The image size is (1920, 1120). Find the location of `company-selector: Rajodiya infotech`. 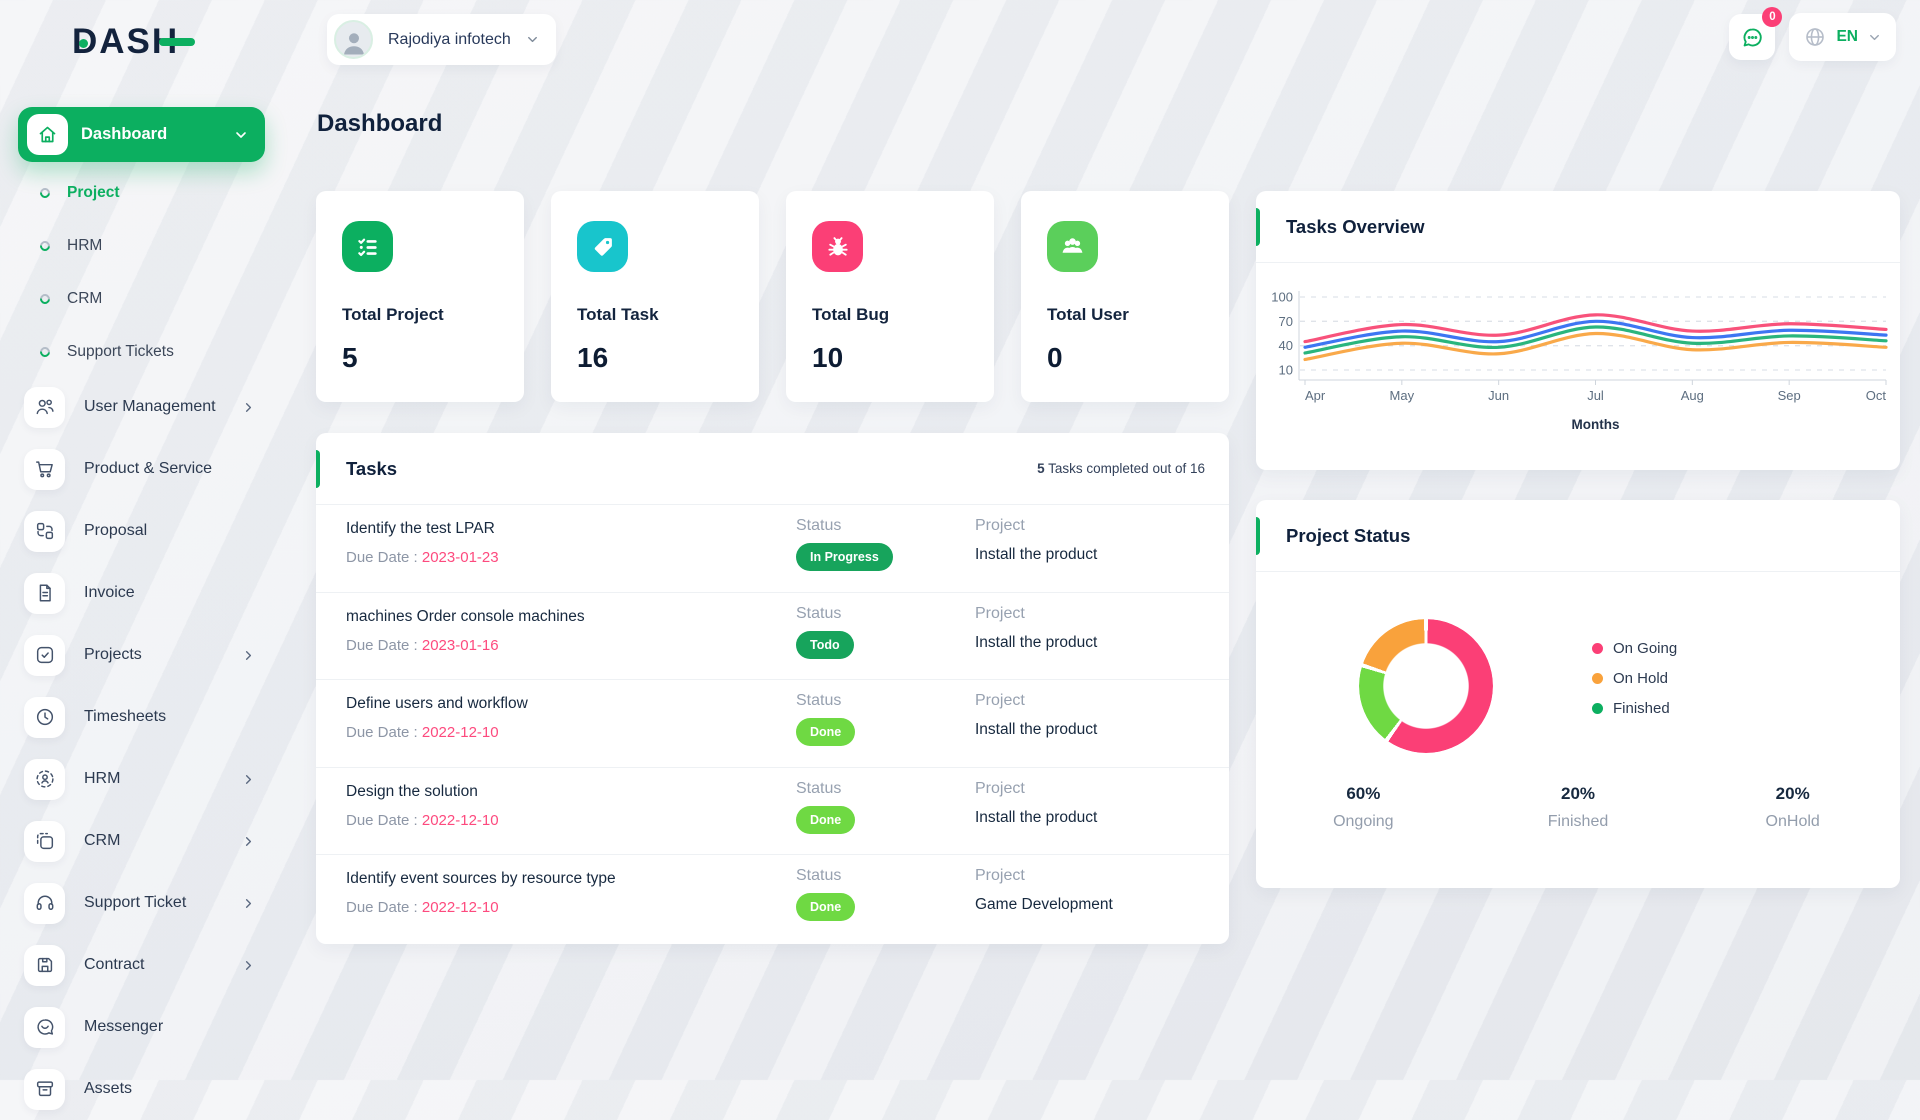

company-selector: Rajodiya infotech is located at coordinates (441, 39).